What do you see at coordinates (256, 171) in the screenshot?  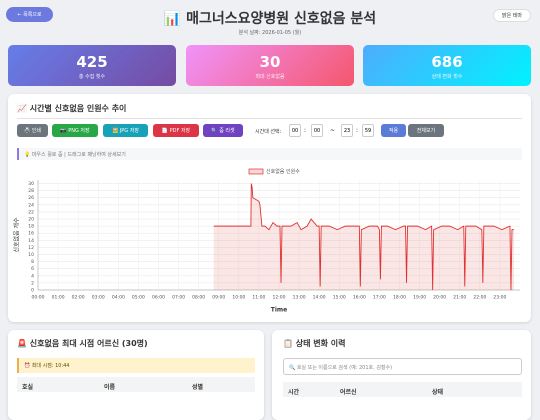 I see `legend-swatch` at bounding box center [256, 171].